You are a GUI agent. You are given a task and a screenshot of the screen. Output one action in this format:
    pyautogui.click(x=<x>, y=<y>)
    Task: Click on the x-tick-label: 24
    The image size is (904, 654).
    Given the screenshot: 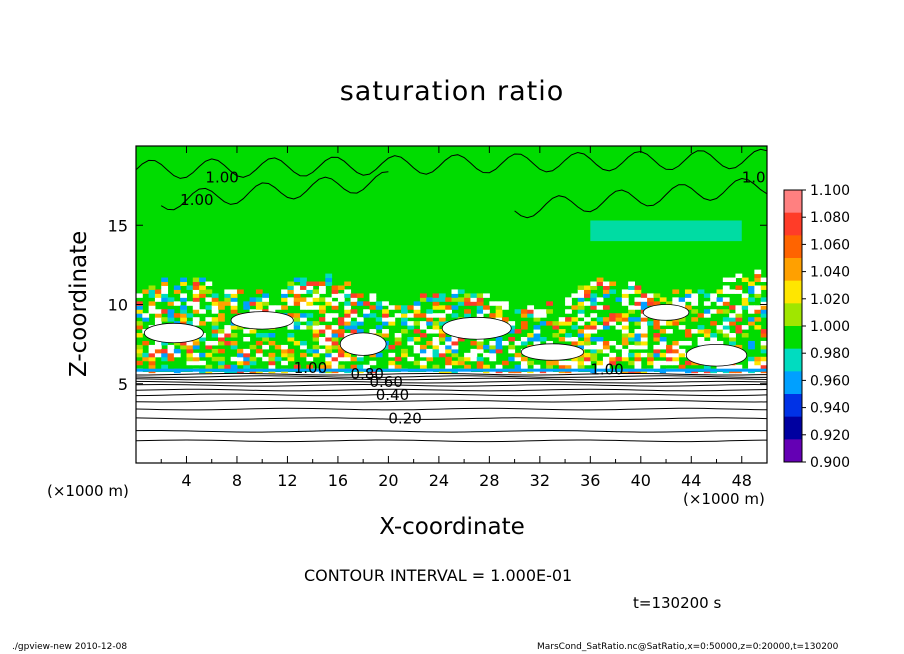 What is the action you would take?
    pyautogui.click(x=439, y=480)
    